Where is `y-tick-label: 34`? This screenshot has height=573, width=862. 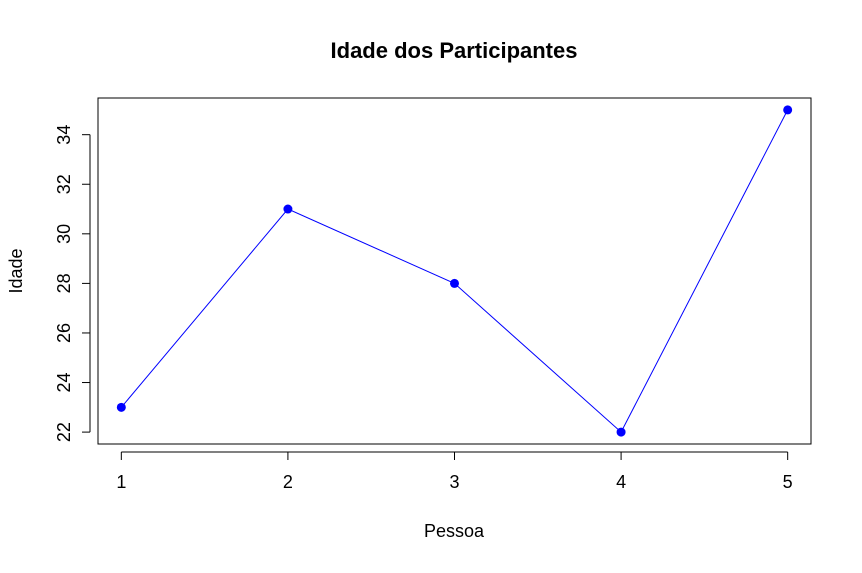 y-tick-label: 34 is located at coordinates (64, 135).